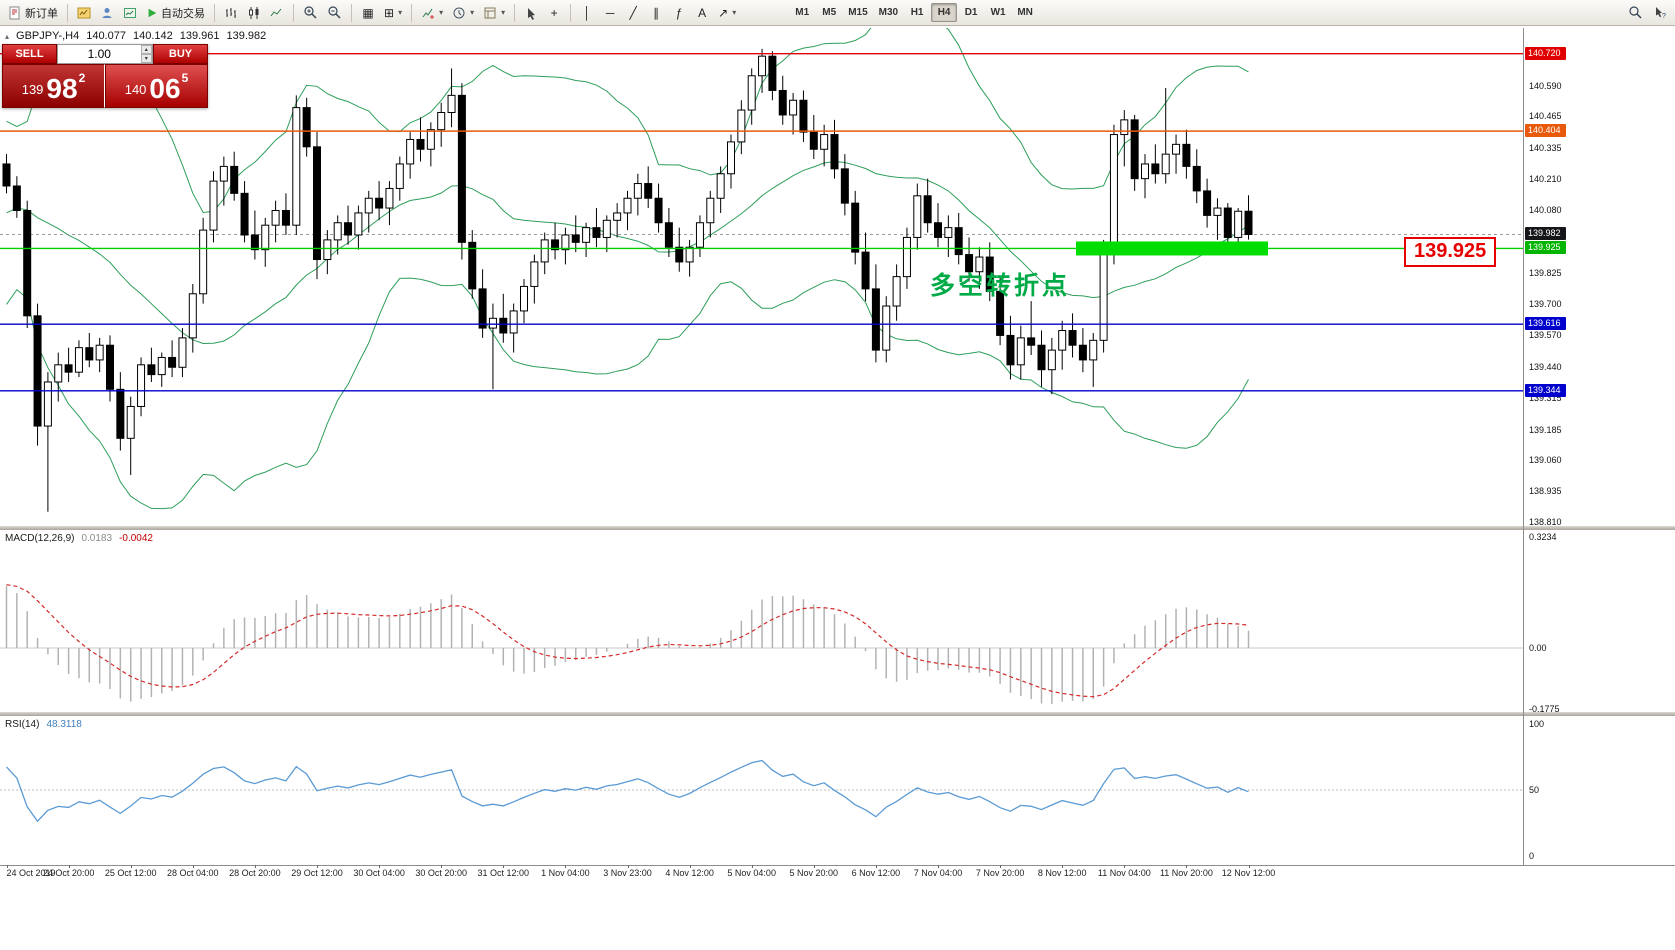 Image resolution: width=1675 pixels, height=950 pixels. Describe the element at coordinates (702, 12) in the screenshot. I see `text-tool-button: A` at that location.